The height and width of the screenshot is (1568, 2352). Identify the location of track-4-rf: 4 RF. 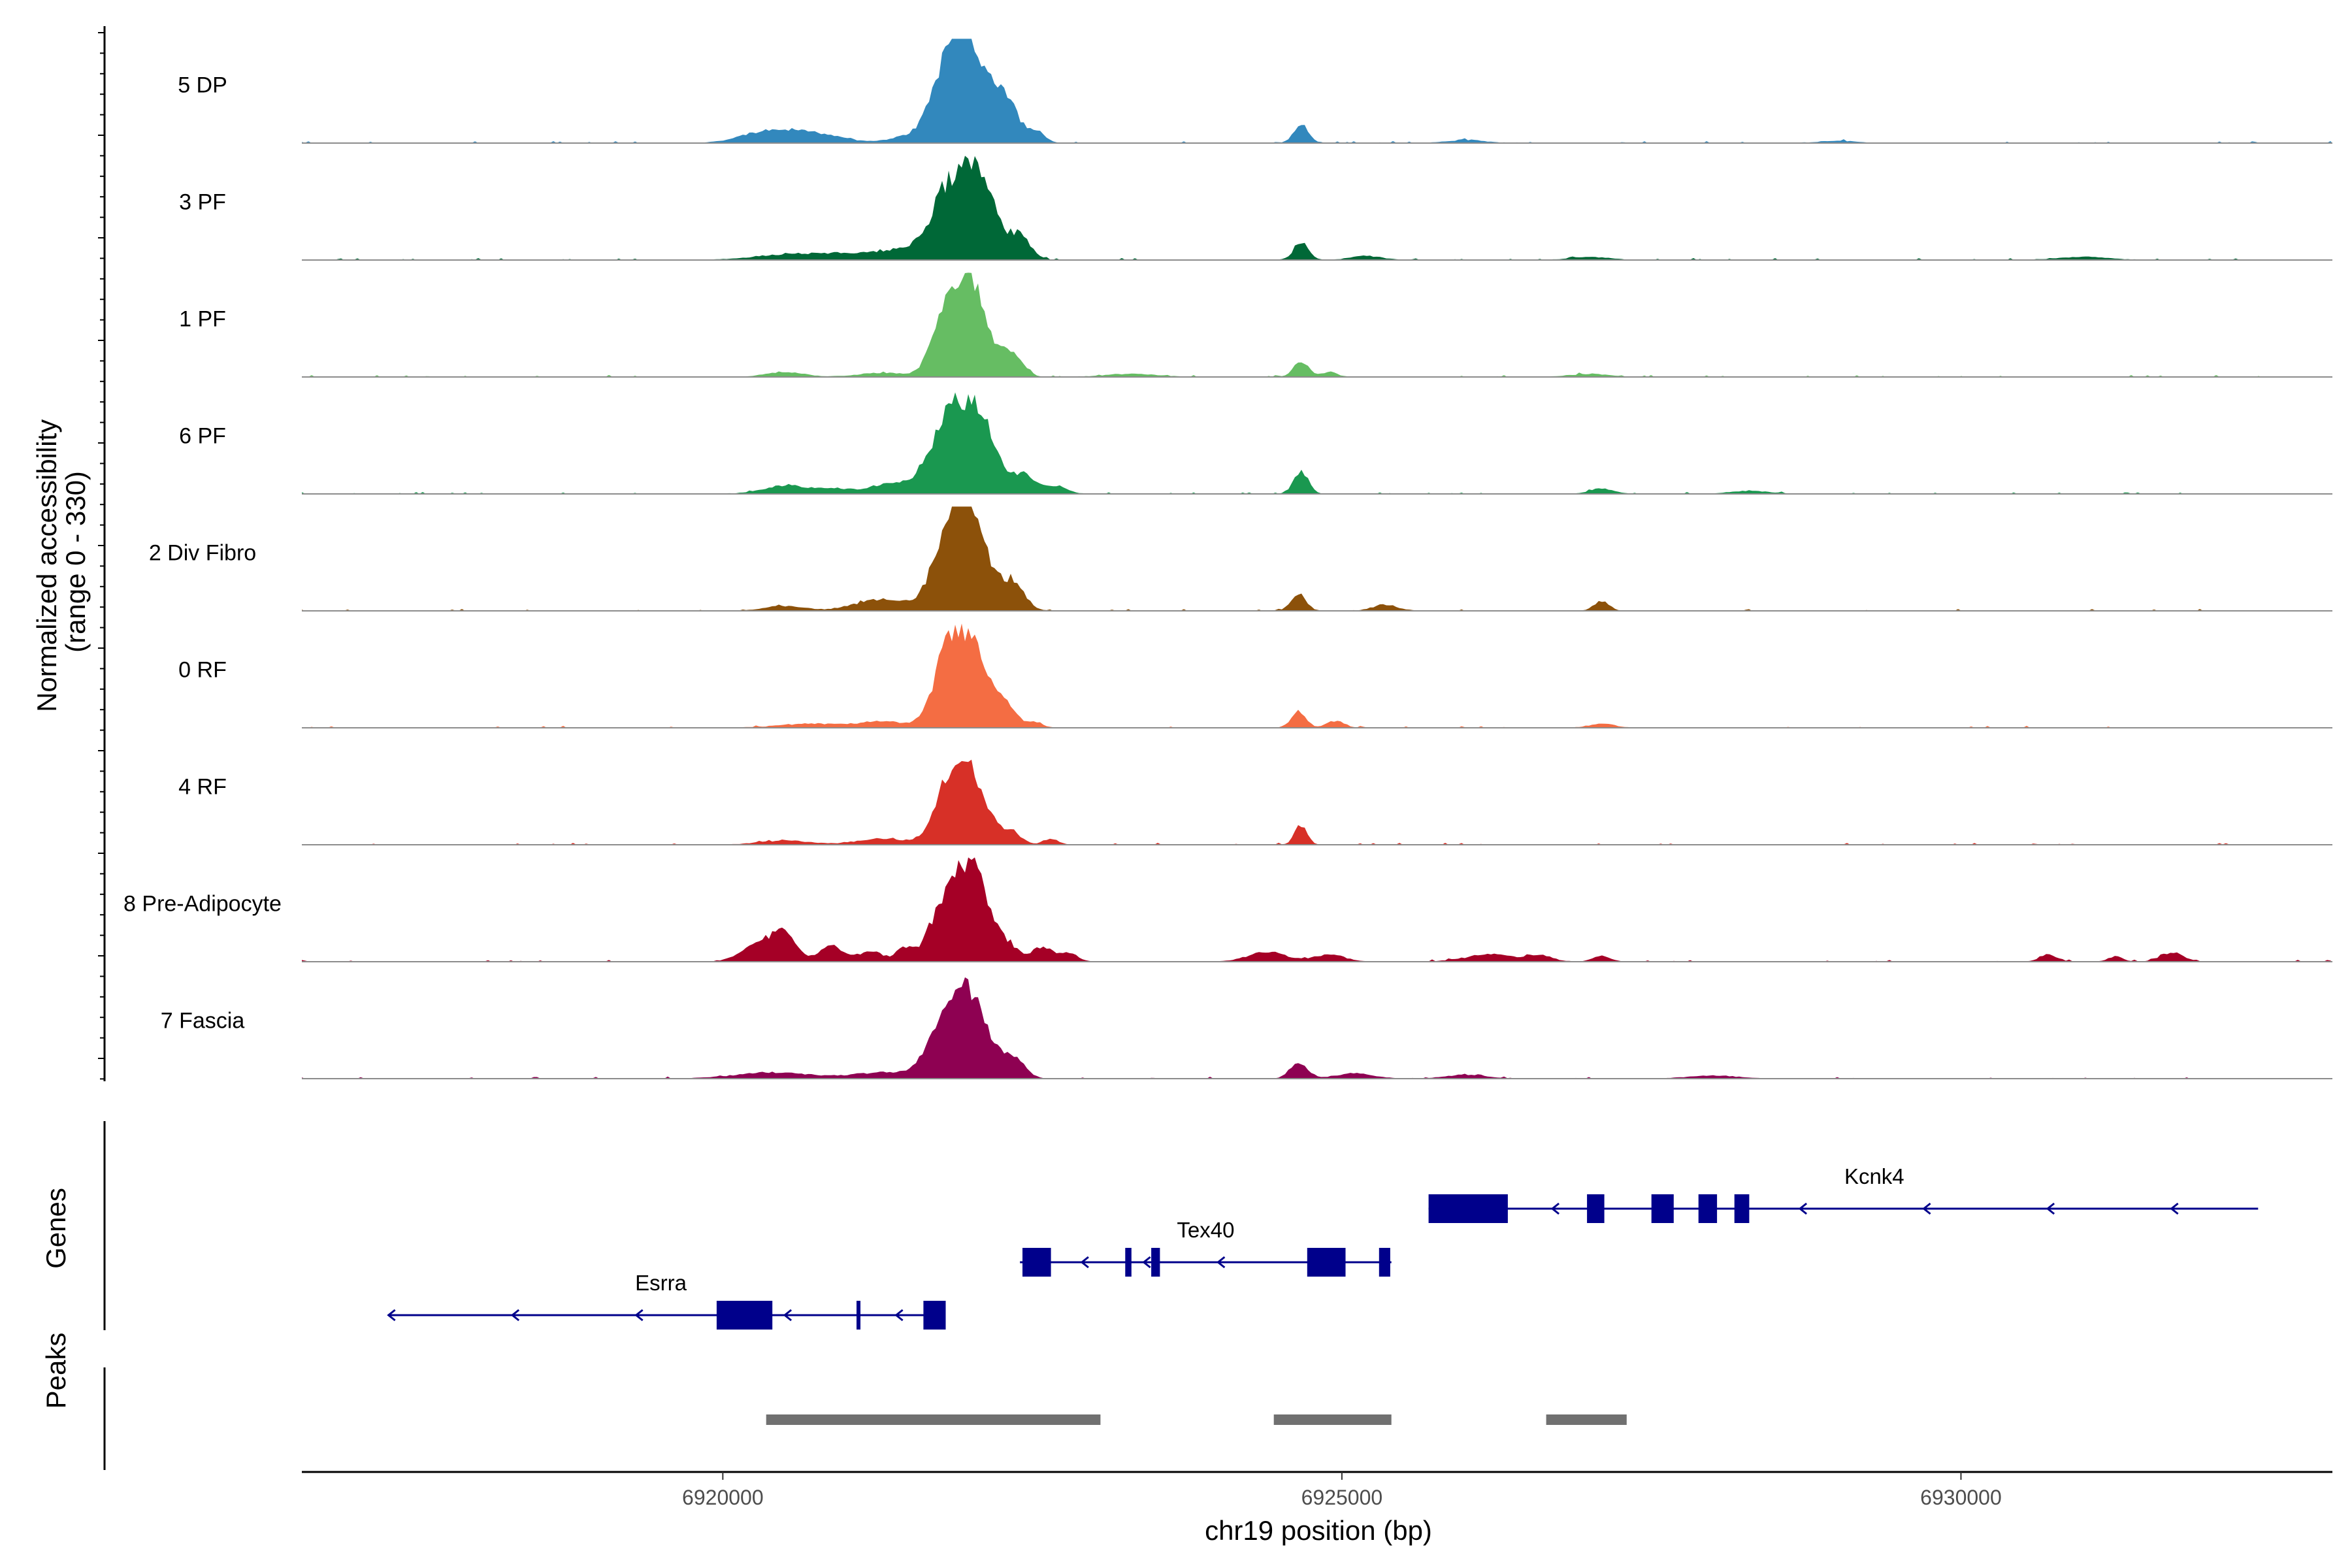
(1255, 802).